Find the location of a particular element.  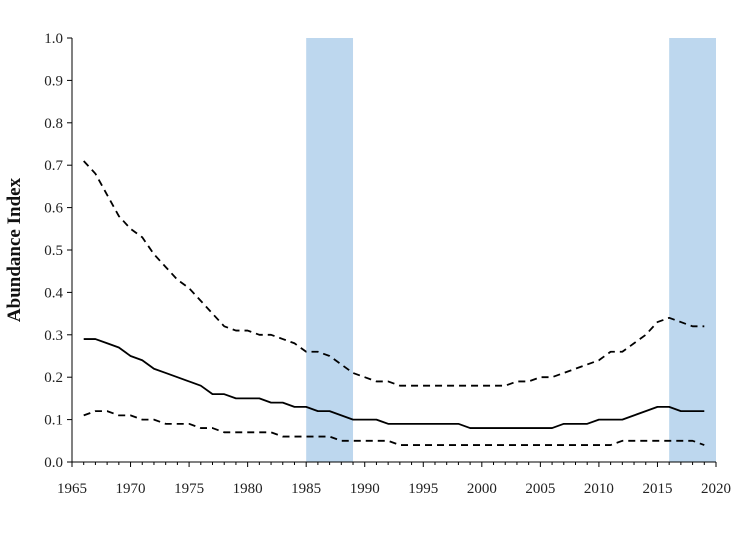

y-tick-label: 0.3 is located at coordinates (53, 336).